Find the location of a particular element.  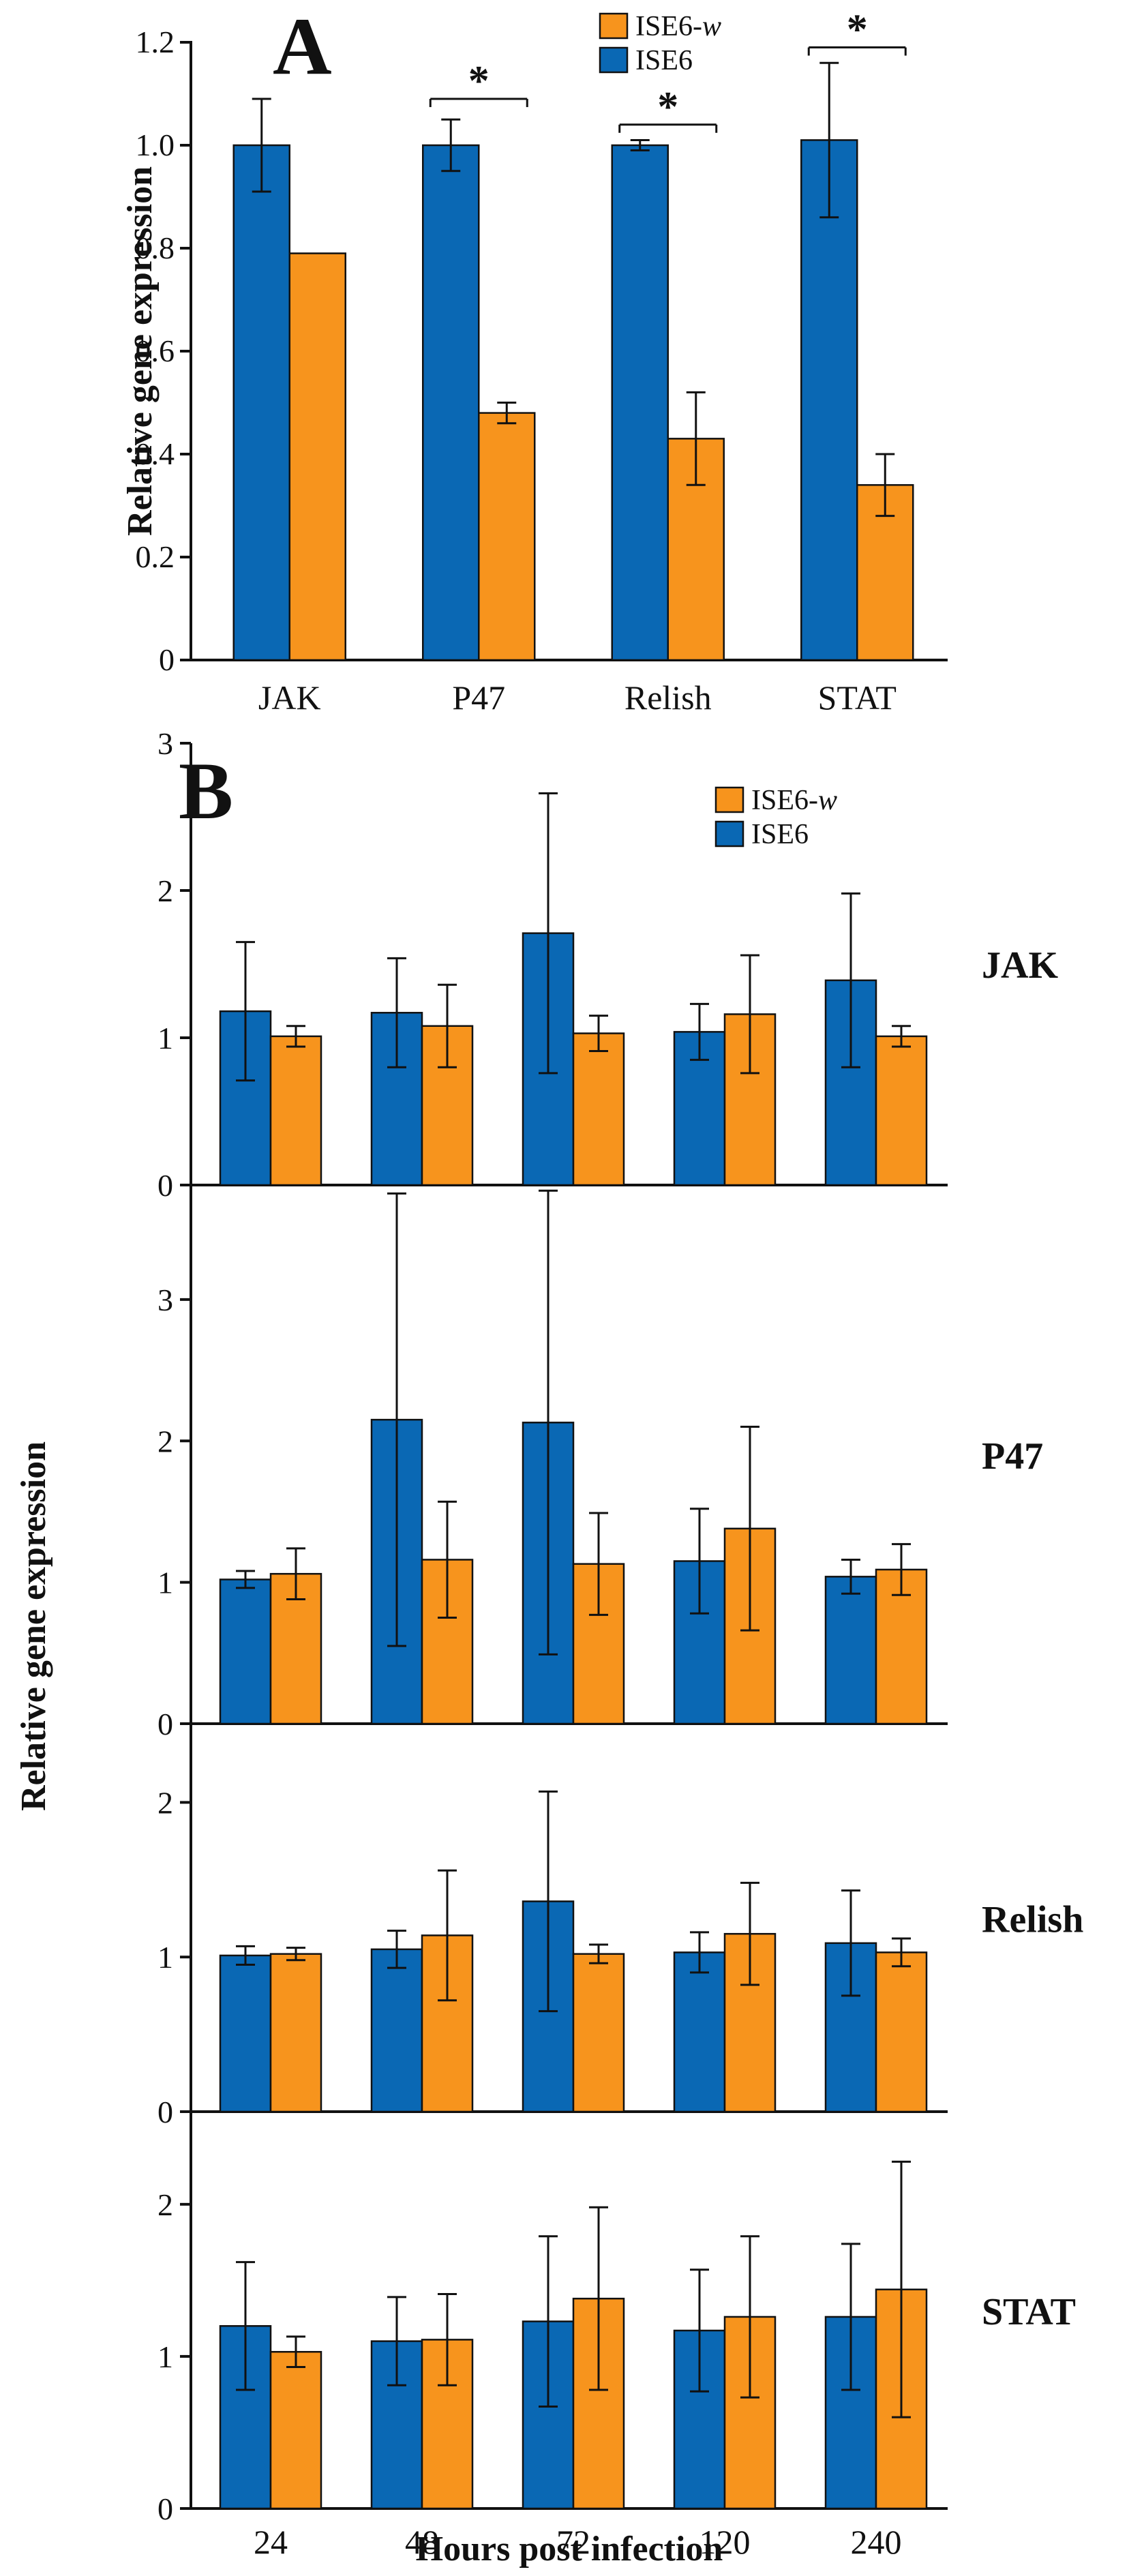

subplot-stat: 0 1 2 STAT is located at coordinates (617, 2343).